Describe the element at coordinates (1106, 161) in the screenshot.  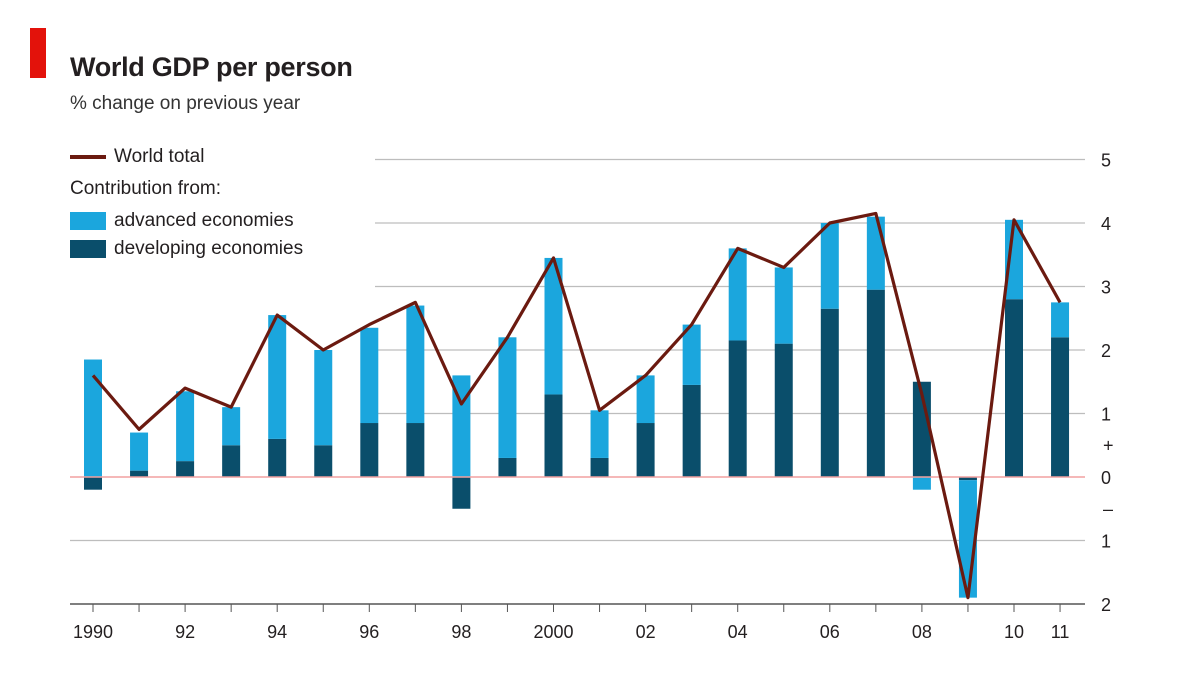
I see `y-tick-label: 5` at that location.